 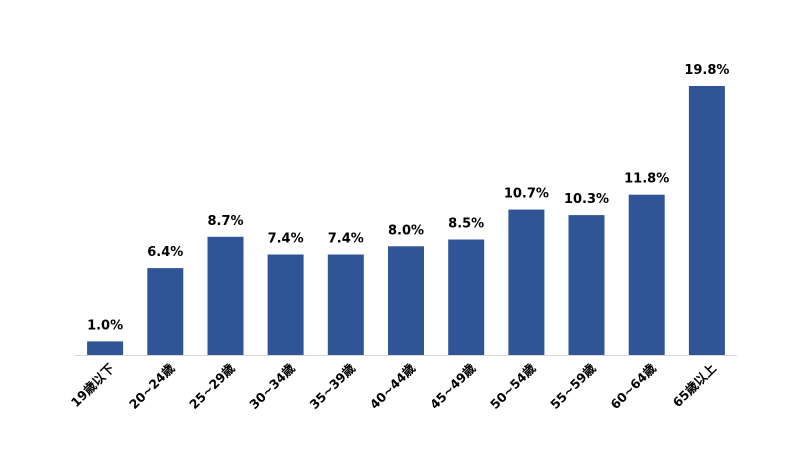 What do you see at coordinates (695, 385) in the screenshot?
I see `x-tick-label-10: 65歳以上` at bounding box center [695, 385].